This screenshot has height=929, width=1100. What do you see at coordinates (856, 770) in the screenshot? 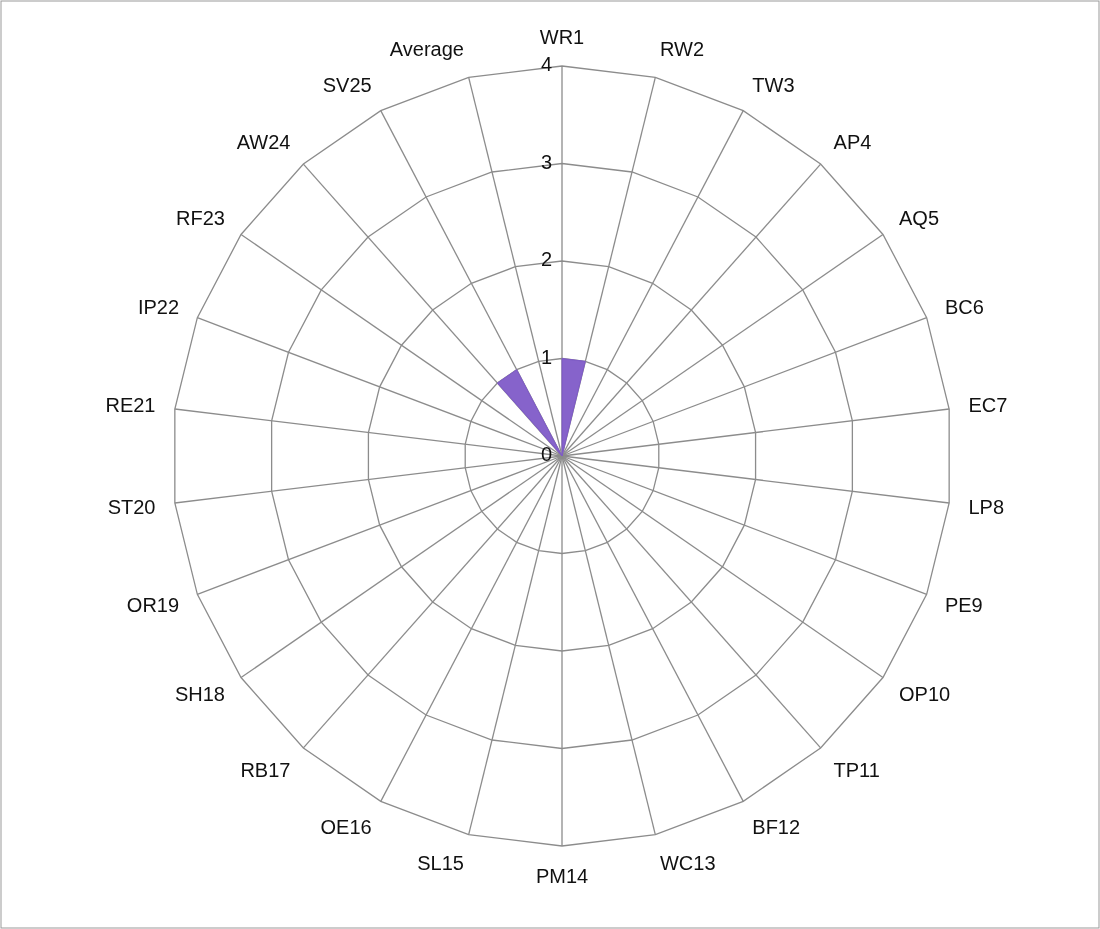
I see `spoke-label: TP11` at bounding box center [856, 770].